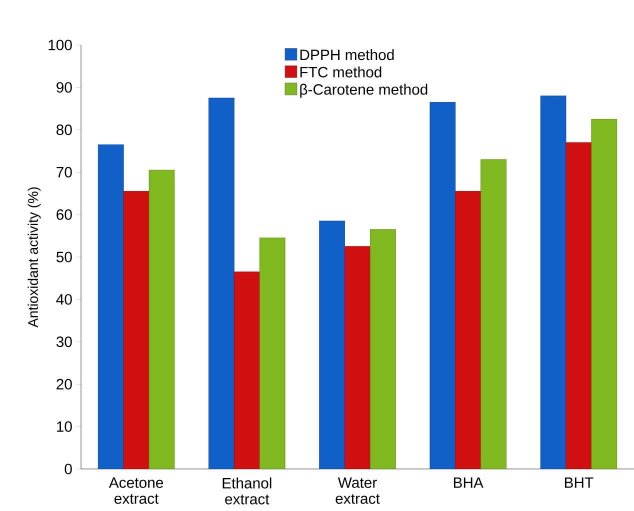 The width and height of the screenshot is (634, 511). Describe the element at coordinates (64, 384) in the screenshot. I see `y-tick-label: 20` at that location.